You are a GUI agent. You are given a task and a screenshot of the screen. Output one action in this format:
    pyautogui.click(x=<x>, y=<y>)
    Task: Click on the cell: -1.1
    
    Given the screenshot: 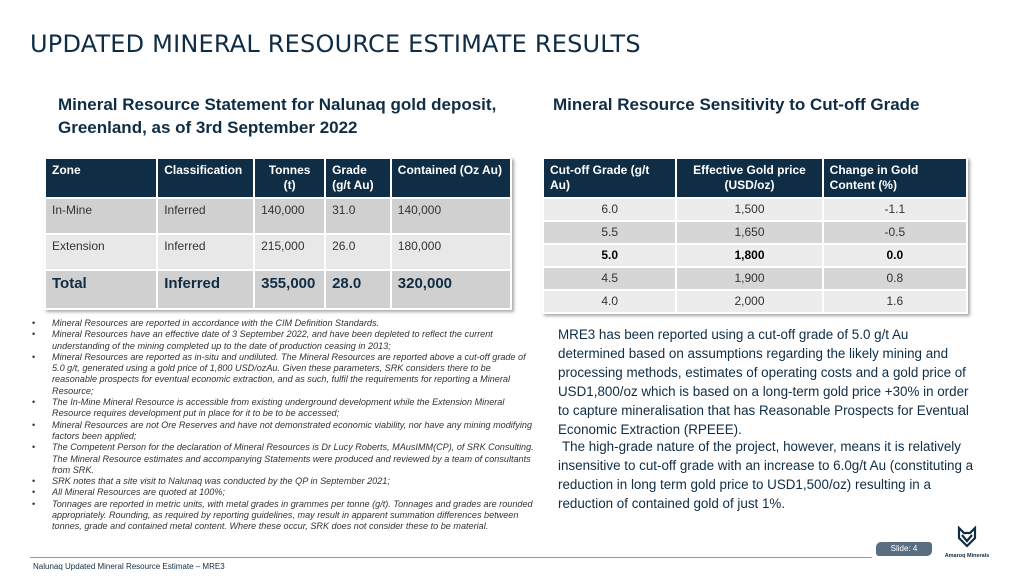 What is the action you would take?
    pyautogui.click(x=895, y=209)
    